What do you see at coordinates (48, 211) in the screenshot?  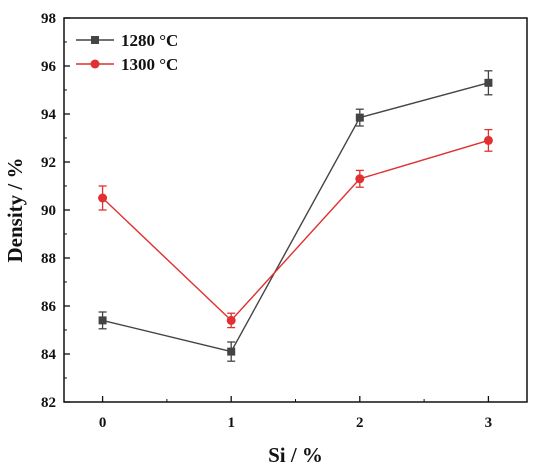 I see `y-tick-label: 90` at bounding box center [48, 211].